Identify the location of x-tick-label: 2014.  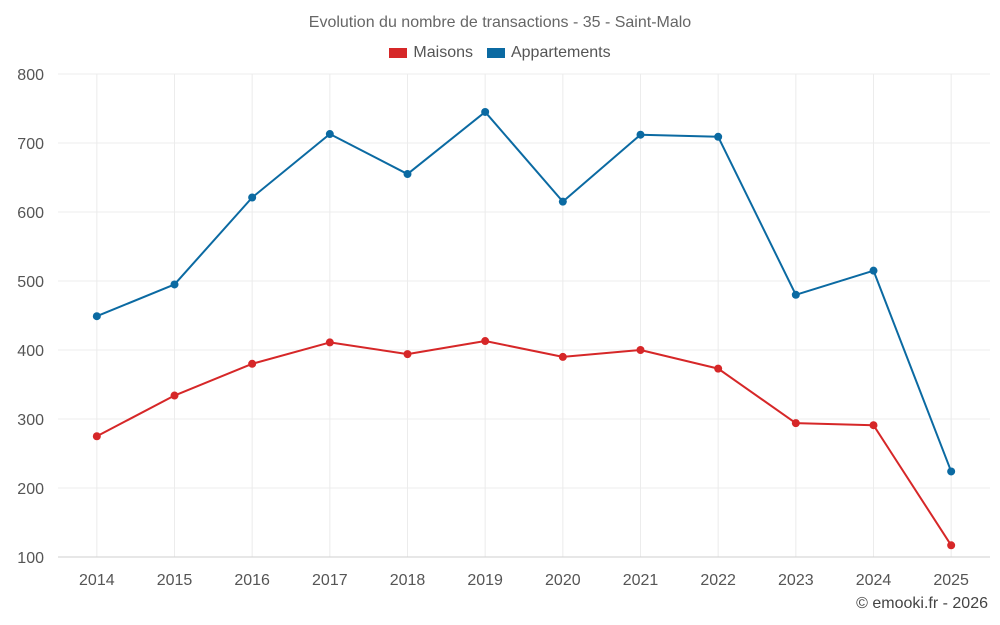
(97, 580).